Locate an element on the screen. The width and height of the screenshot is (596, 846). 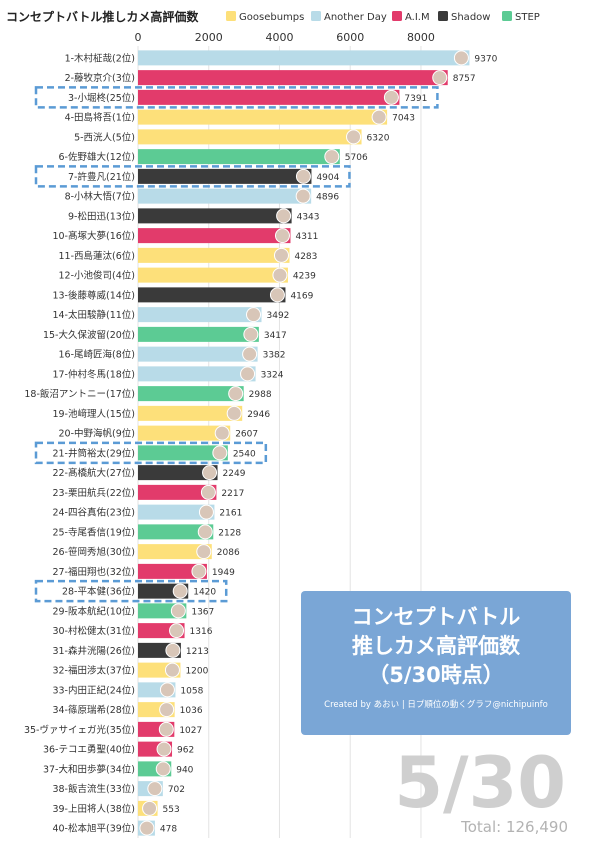
category-label: 24-四谷真佑(23位) is located at coordinates (93, 513).